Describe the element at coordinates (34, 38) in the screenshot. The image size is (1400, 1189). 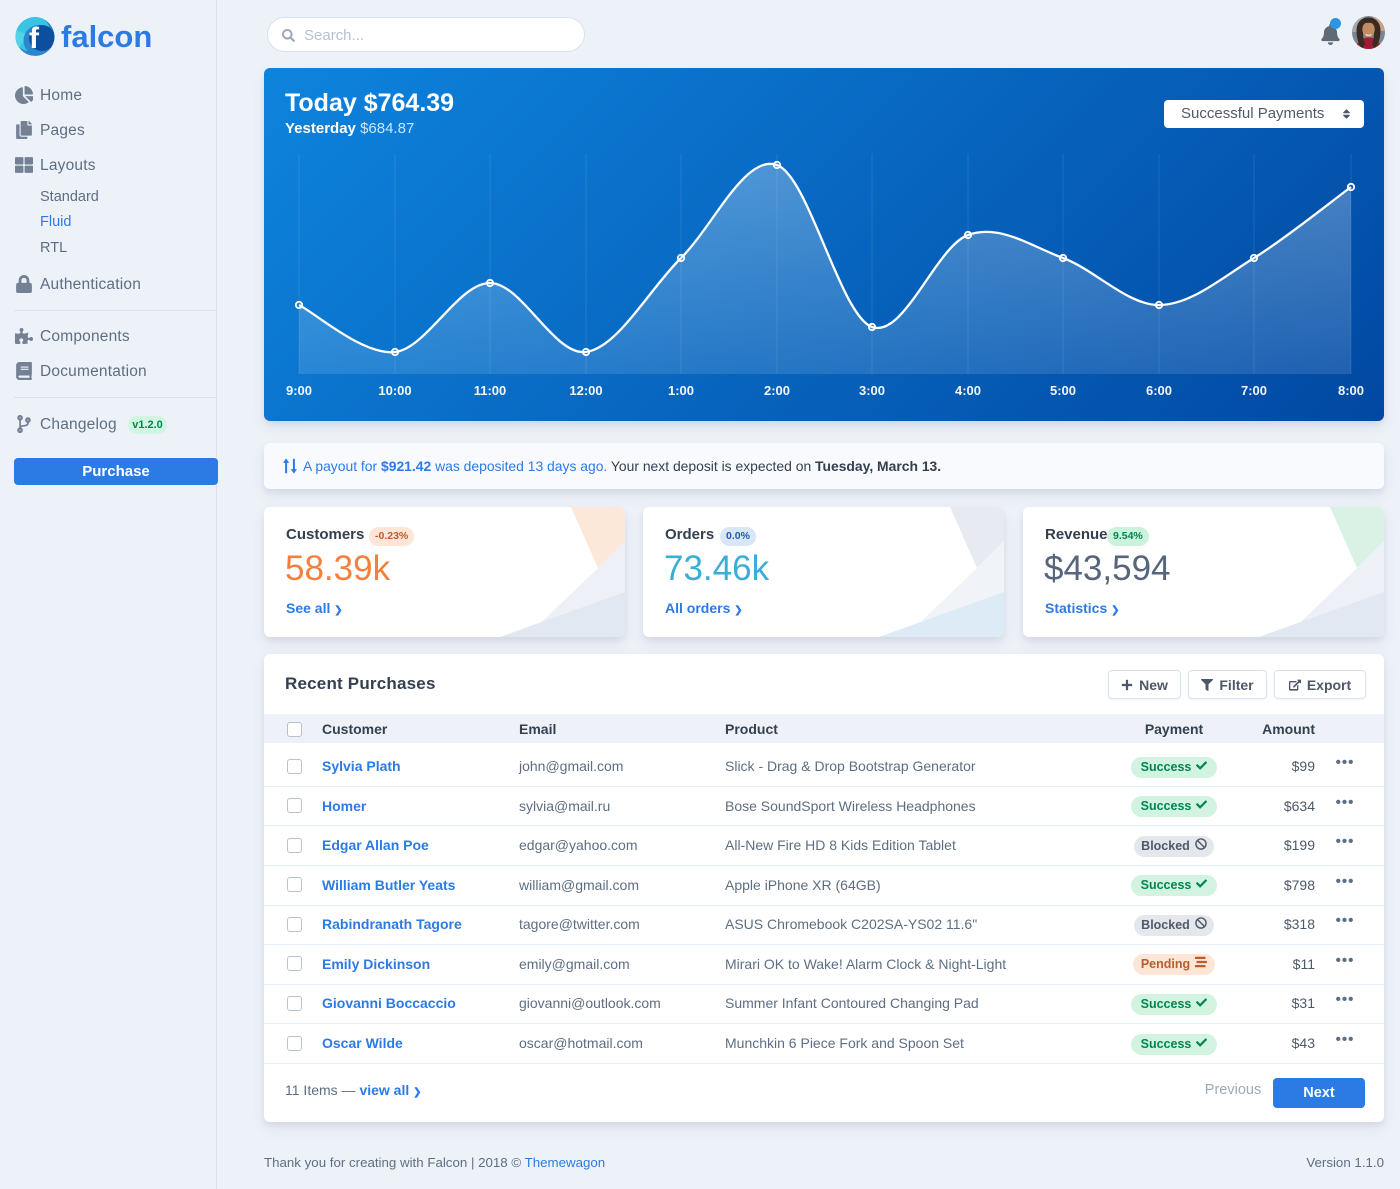
I see `svg-text: f` at that location.